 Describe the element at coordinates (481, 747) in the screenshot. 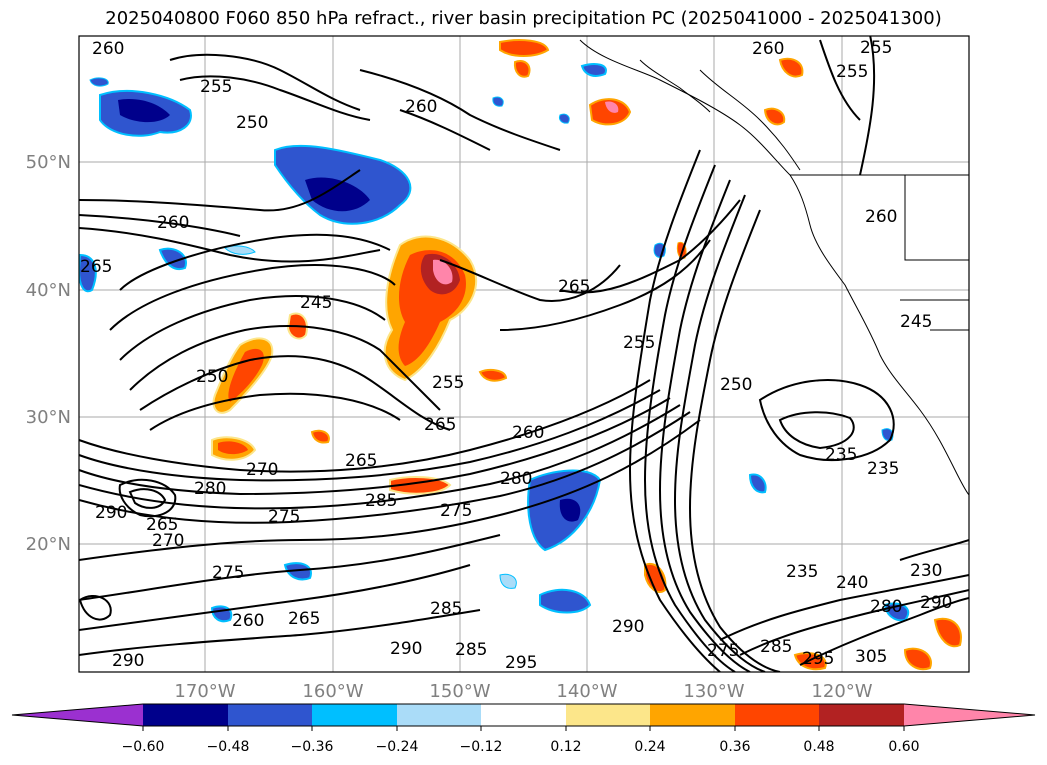

I see `colorbar-tick-label: −0.12` at that location.